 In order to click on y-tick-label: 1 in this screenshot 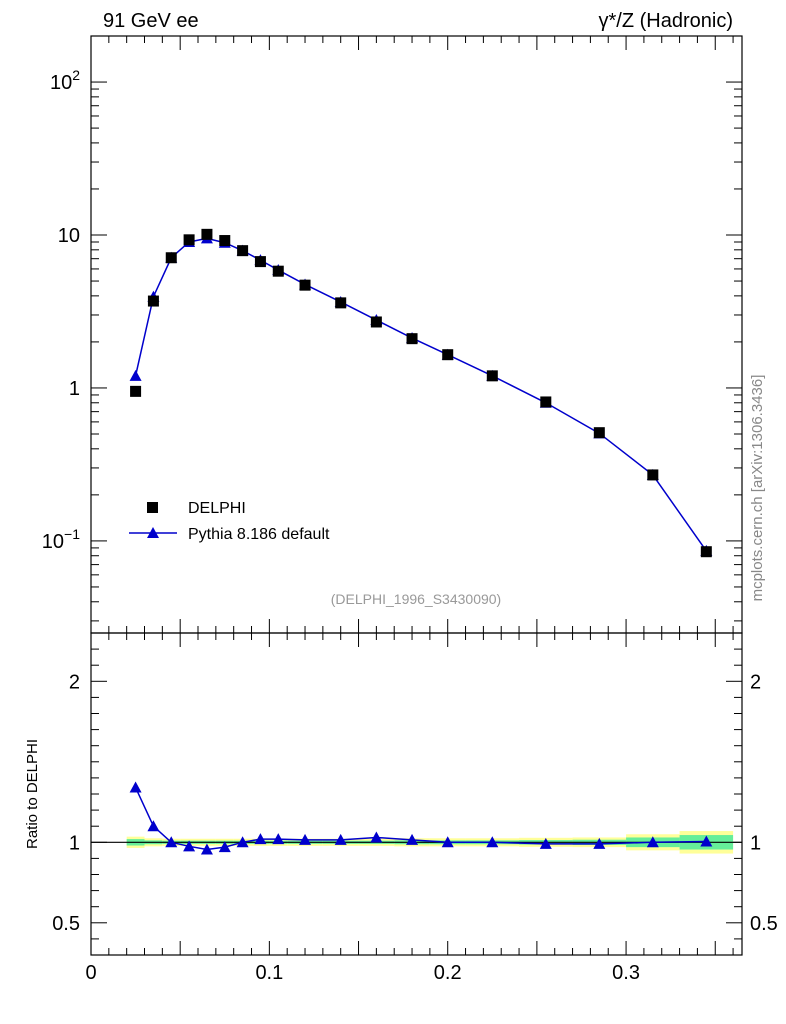, I will do `click(74, 389)`.